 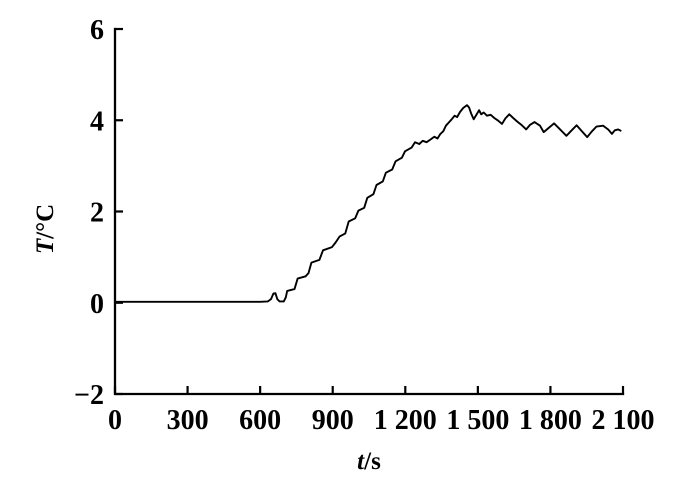 What do you see at coordinates (361, 461) in the screenshot?
I see `x-axis-variable: t` at bounding box center [361, 461].